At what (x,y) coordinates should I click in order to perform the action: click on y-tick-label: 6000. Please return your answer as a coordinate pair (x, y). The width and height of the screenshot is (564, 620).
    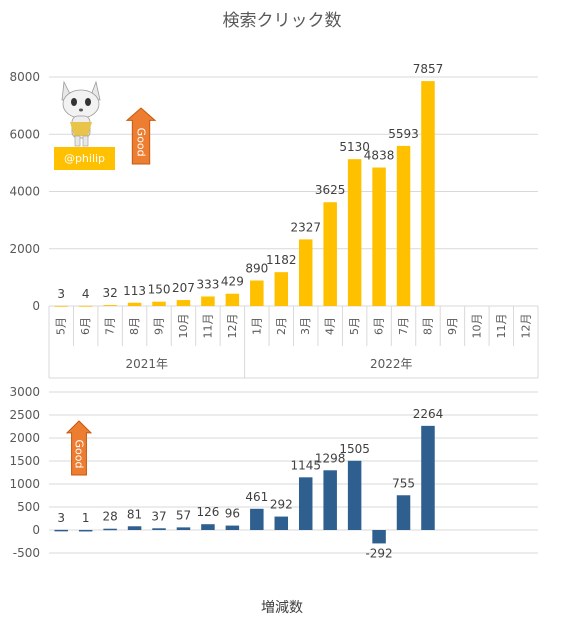
    Looking at the image, I should click on (24, 134).